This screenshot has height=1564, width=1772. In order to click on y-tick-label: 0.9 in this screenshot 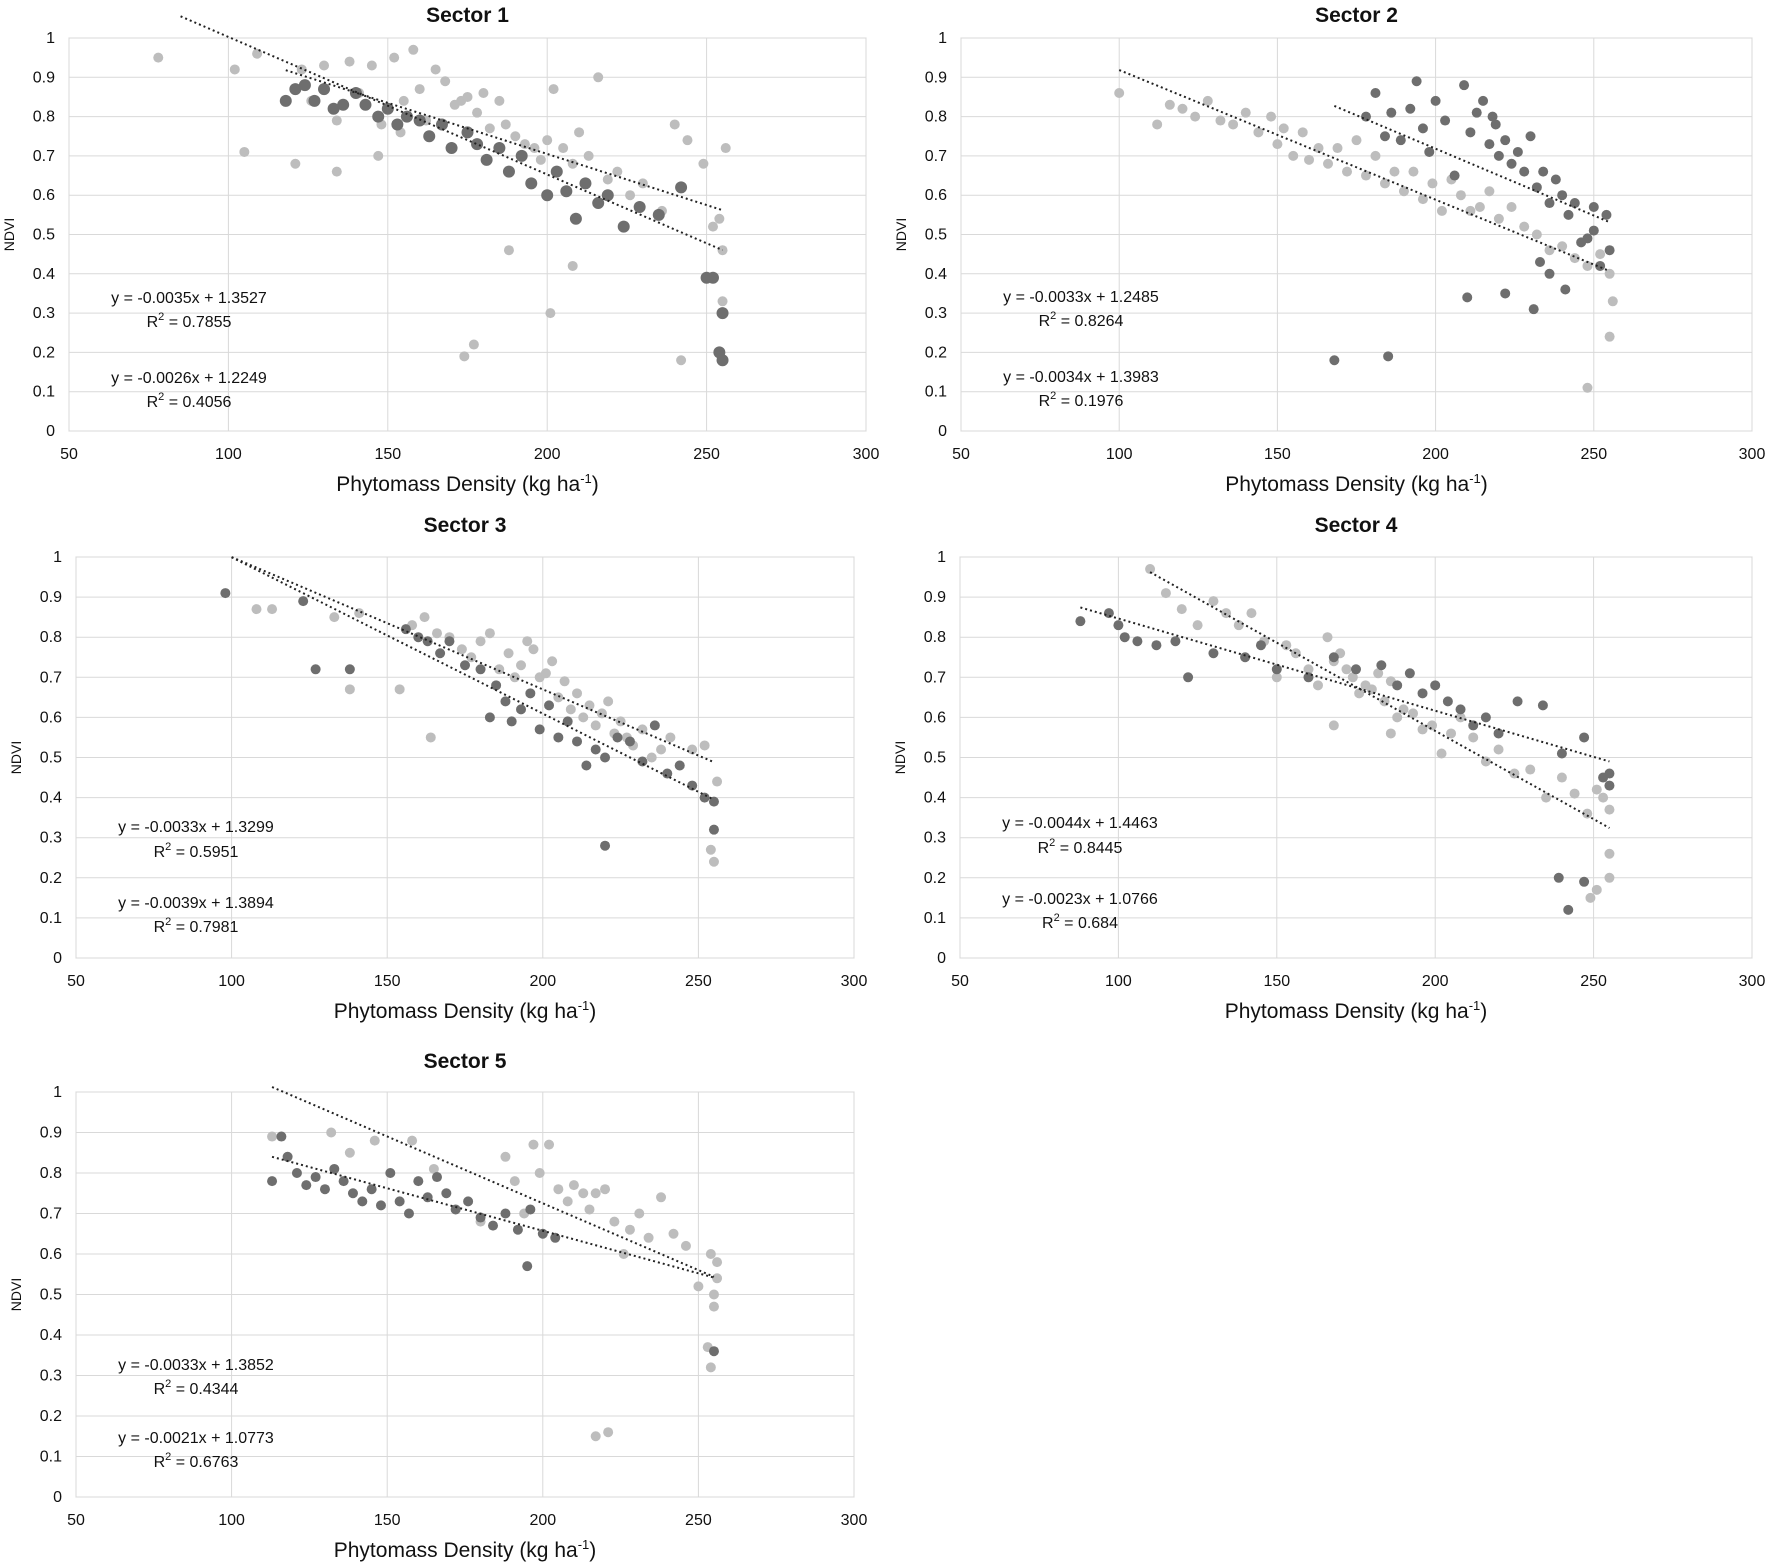, I will do `click(936, 77)`.